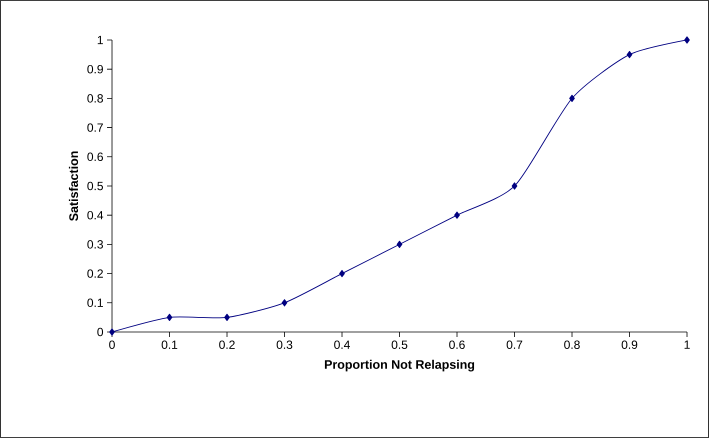 The height and width of the screenshot is (438, 709). What do you see at coordinates (687, 344) in the screenshot?
I see `x-tick-label: 1` at bounding box center [687, 344].